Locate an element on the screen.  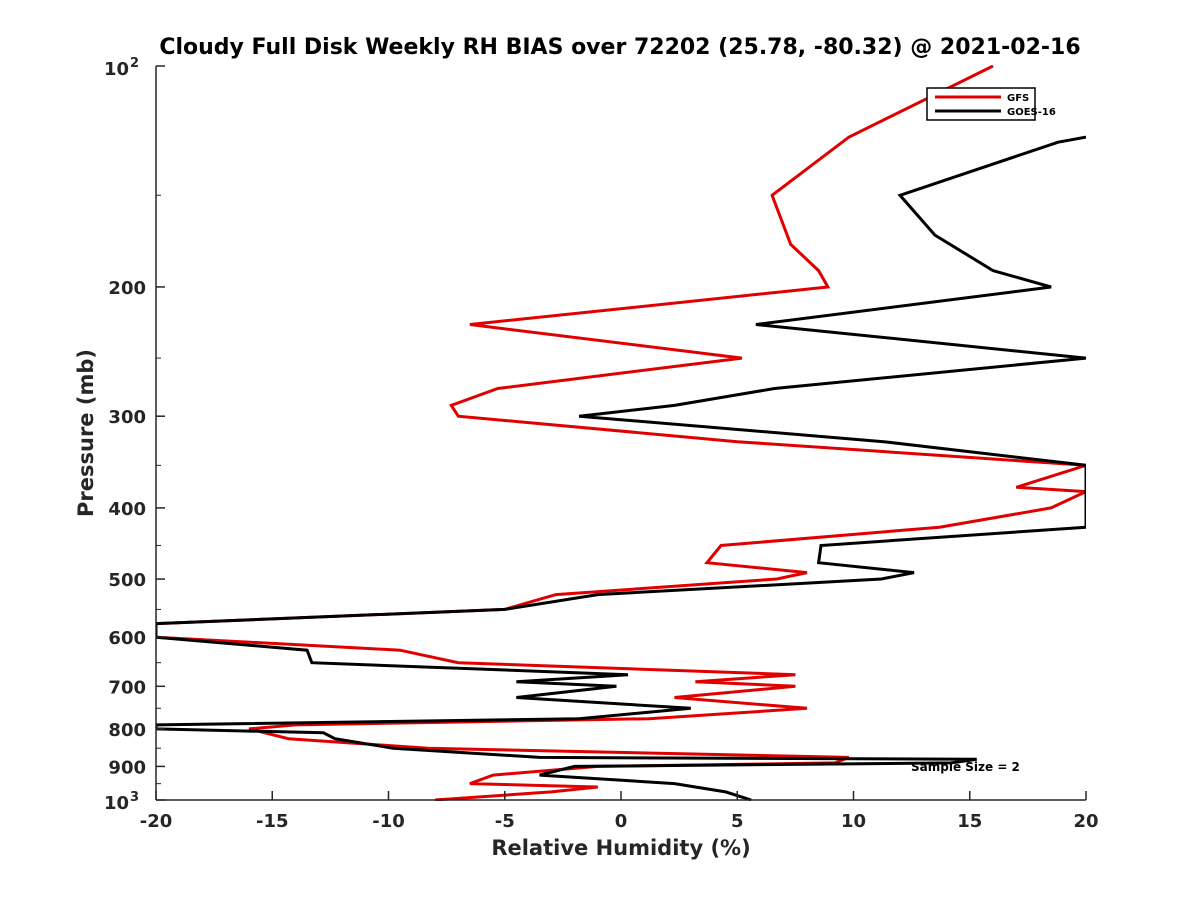
x-tick-label: 20 is located at coordinates (1085, 821).